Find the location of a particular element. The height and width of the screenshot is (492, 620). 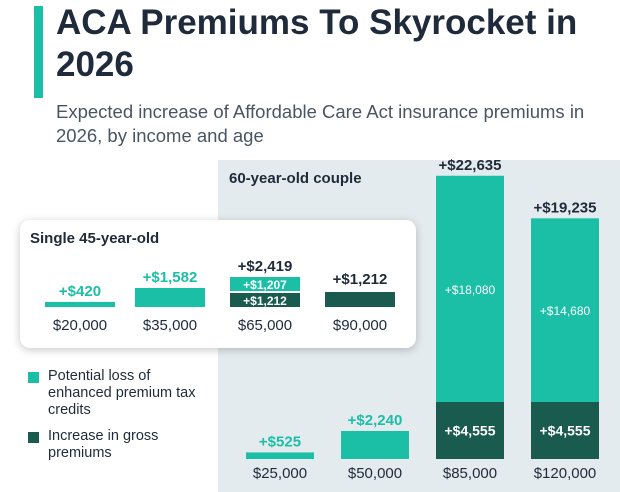

seg-label-1-3-tax: +$14,680 is located at coordinates (565, 311).